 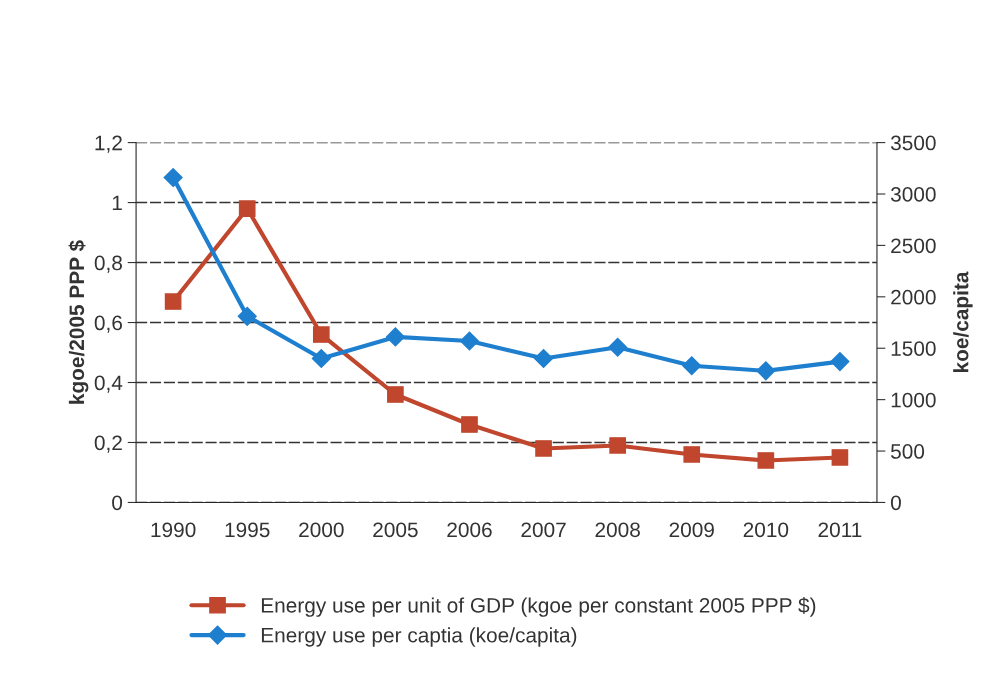 I want to click on legend-label: Energy use per captia (koe/capita), so click(x=419, y=637).